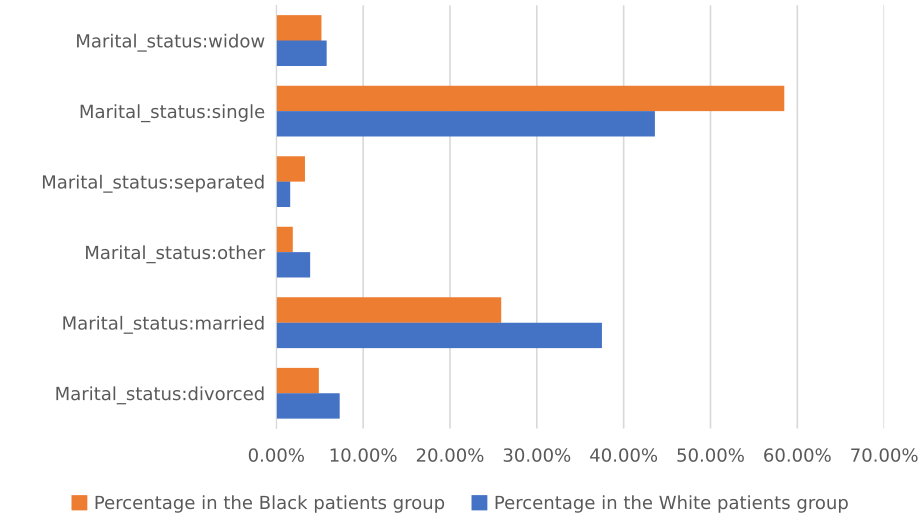 The width and height of the screenshot is (921, 529). What do you see at coordinates (276, 455) in the screenshot?
I see `x-tick-label: 0.00%` at bounding box center [276, 455].